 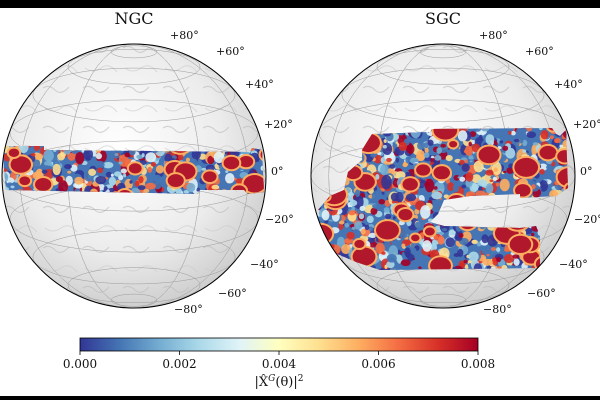 I want to click on latitude-label: −60°, so click(x=541, y=293).